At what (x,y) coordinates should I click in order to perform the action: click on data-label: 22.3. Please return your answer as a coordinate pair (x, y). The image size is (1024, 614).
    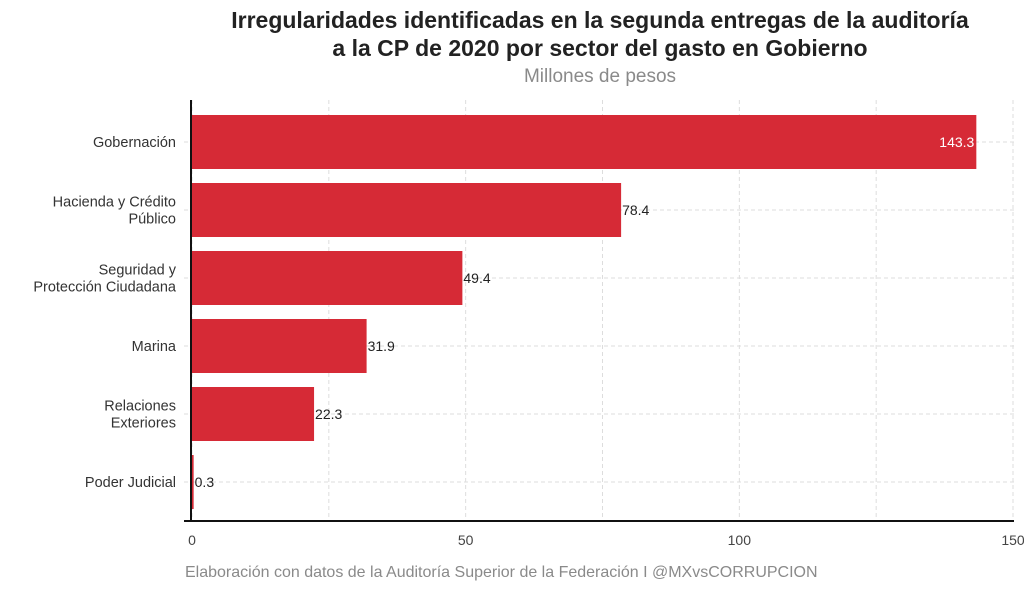
    Looking at the image, I should click on (328, 414).